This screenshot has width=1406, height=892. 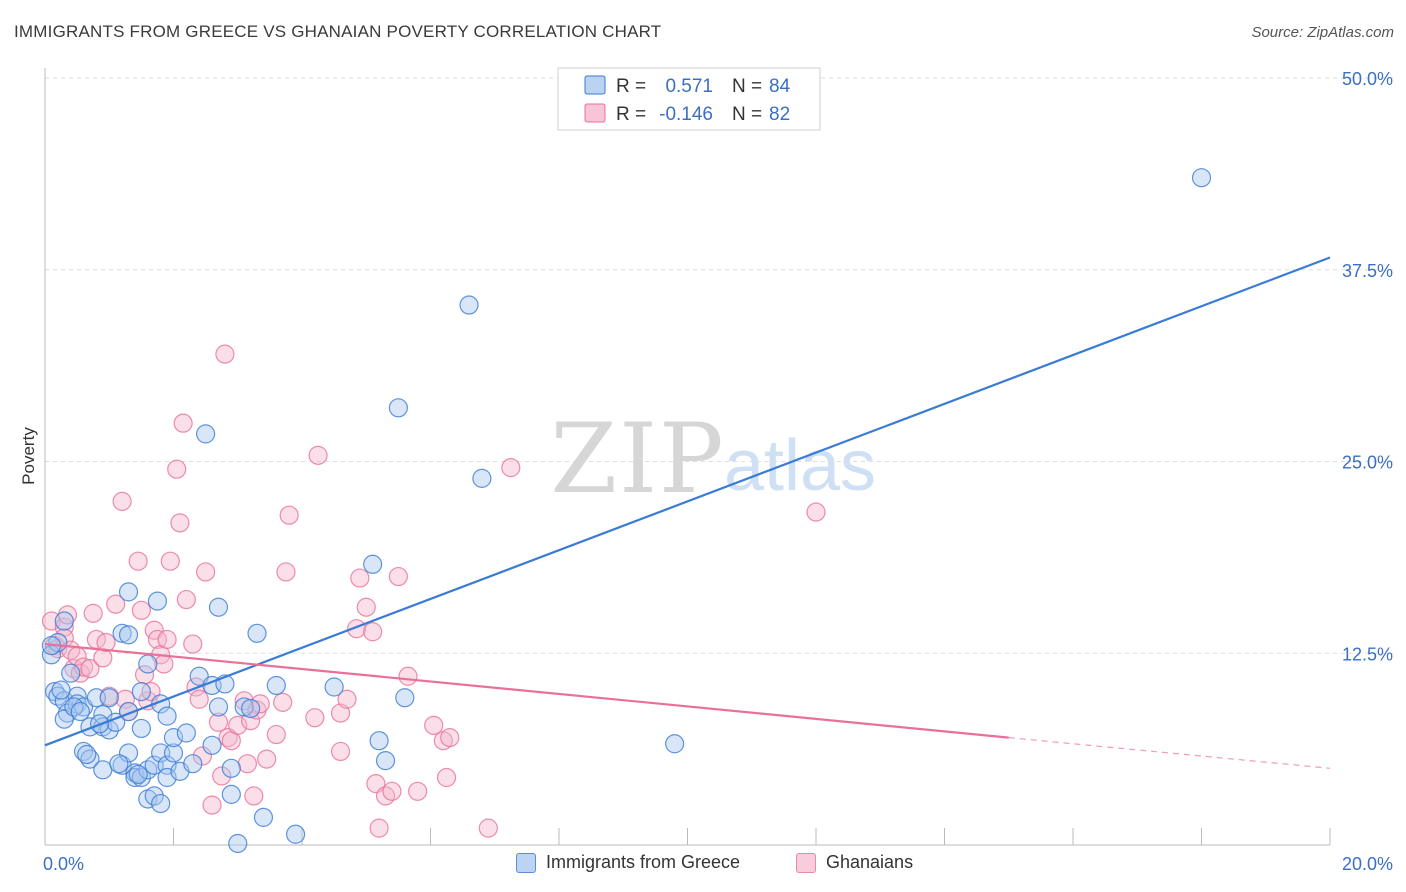 I want to click on y-tick-label-2: 37.5%, so click(x=1367, y=271).